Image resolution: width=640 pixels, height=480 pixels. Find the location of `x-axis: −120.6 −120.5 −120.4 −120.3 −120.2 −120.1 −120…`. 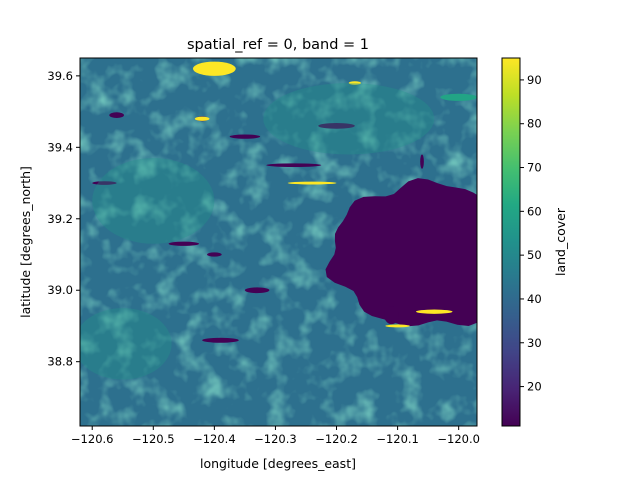

x-axis: −120.6 −120.5 −120.4 −120.3 −120.2 −120.1 −120… is located at coordinates (275, 436).